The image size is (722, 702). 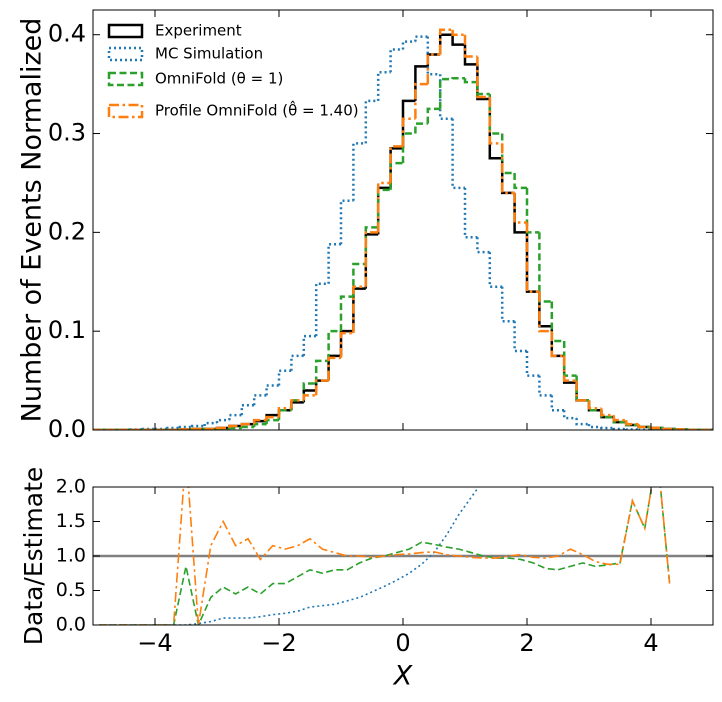 I want to click on x-tick-label: −4, so click(x=154, y=643).